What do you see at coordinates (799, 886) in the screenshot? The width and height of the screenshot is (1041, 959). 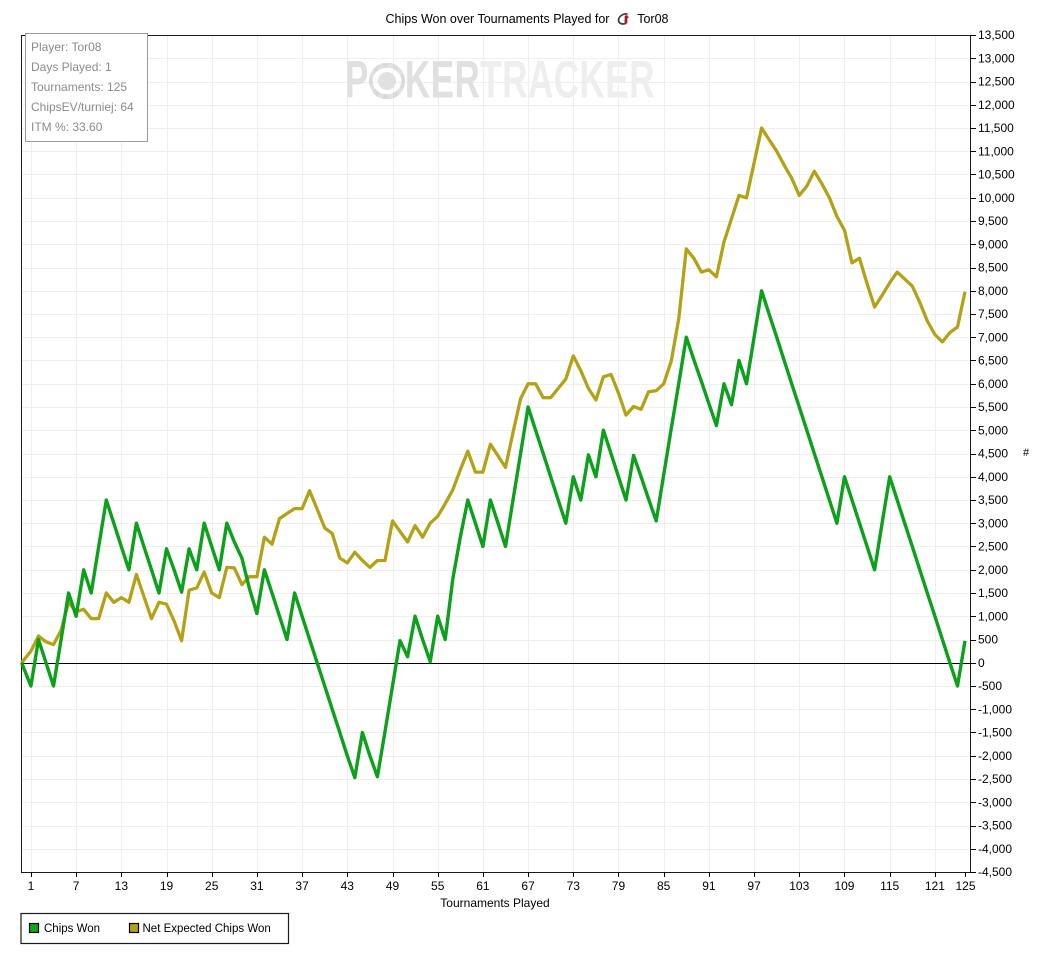 I see `svg-text: 103` at bounding box center [799, 886].